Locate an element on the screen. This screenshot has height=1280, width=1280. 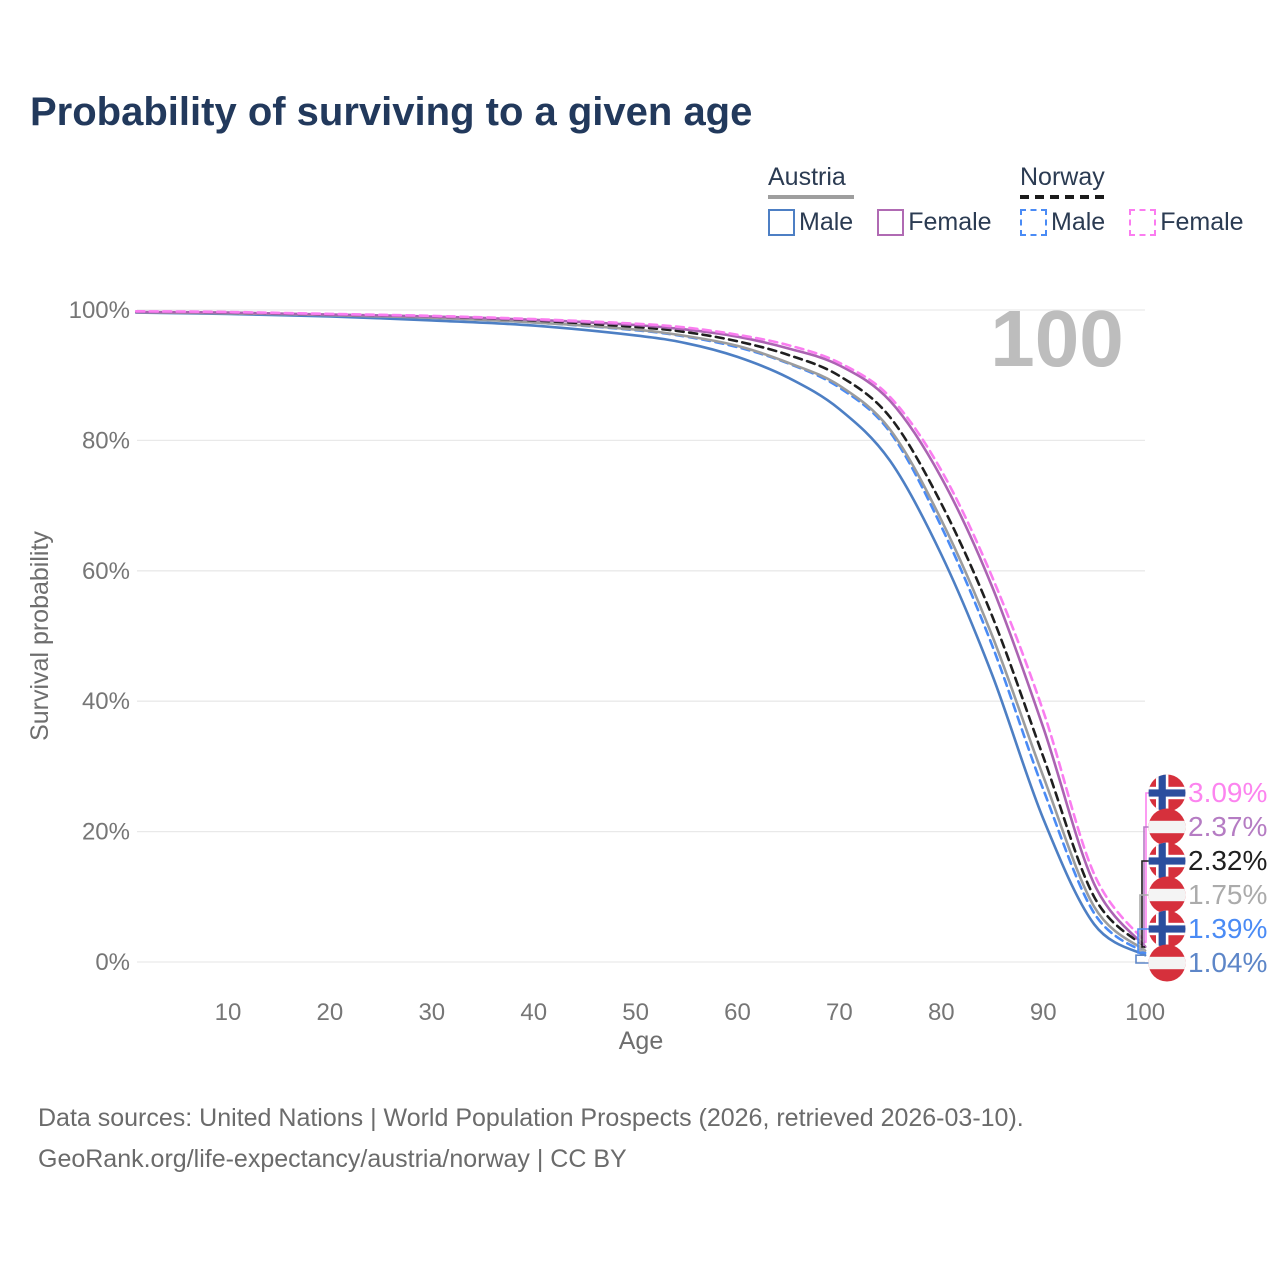
x-tick-30: 30 is located at coordinates (431, 1012).